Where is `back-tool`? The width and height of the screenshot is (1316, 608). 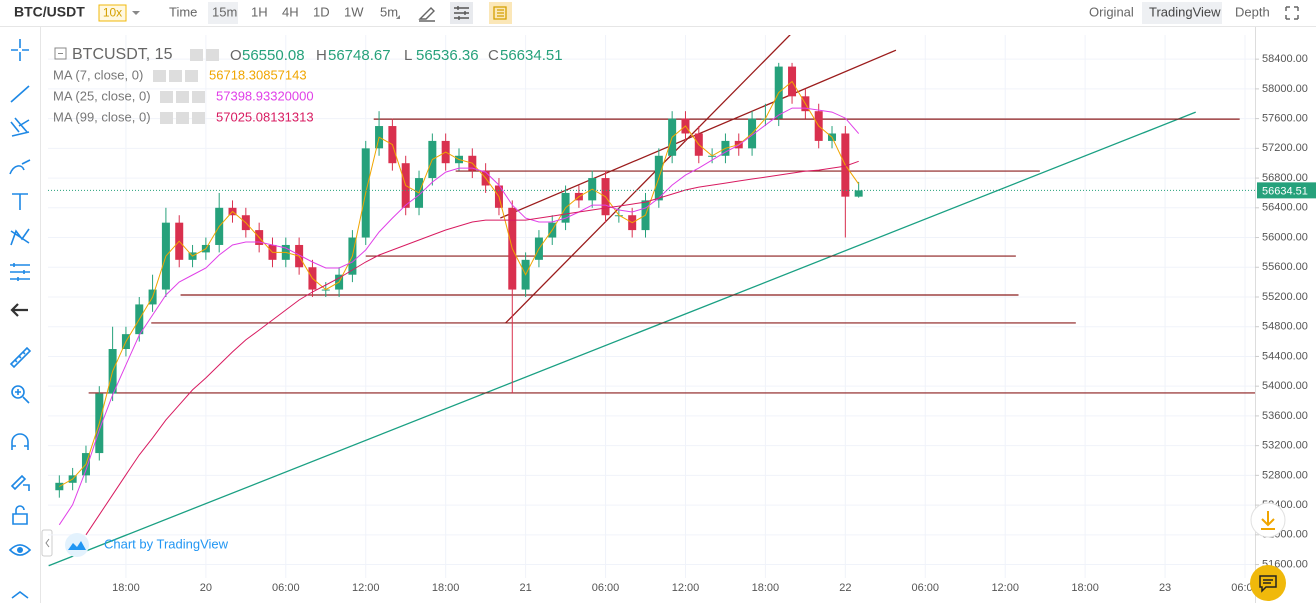 back-tool is located at coordinates (19, 310).